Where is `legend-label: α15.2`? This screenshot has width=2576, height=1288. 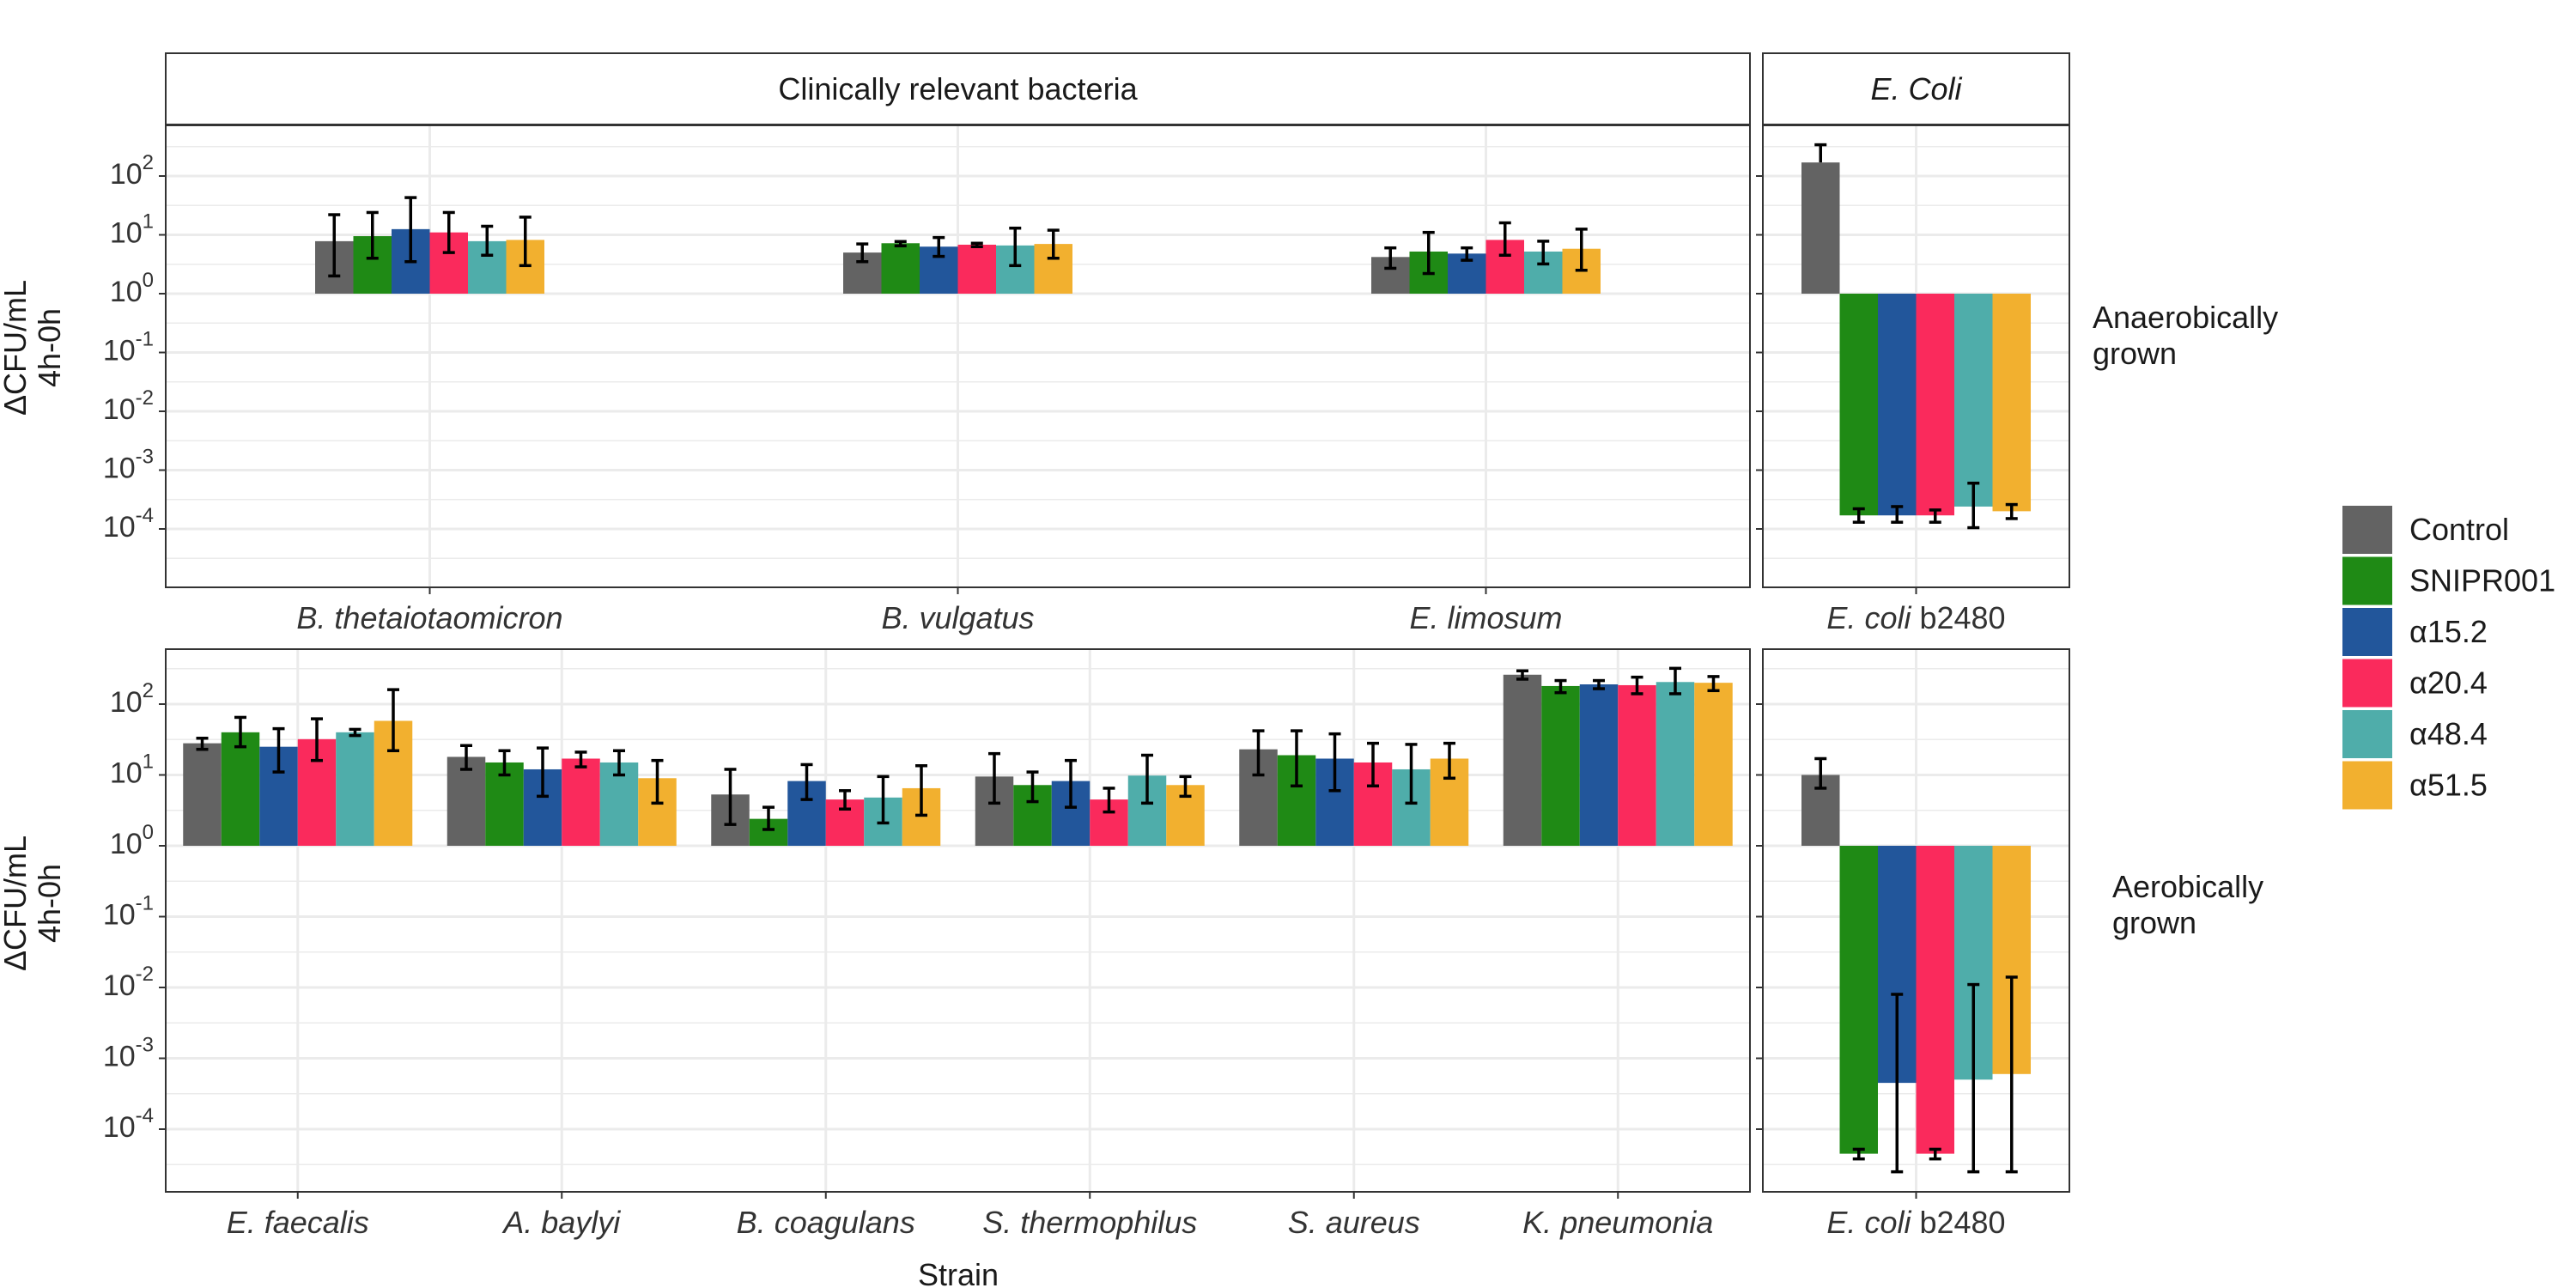 legend-label: α15.2 is located at coordinates (2449, 631).